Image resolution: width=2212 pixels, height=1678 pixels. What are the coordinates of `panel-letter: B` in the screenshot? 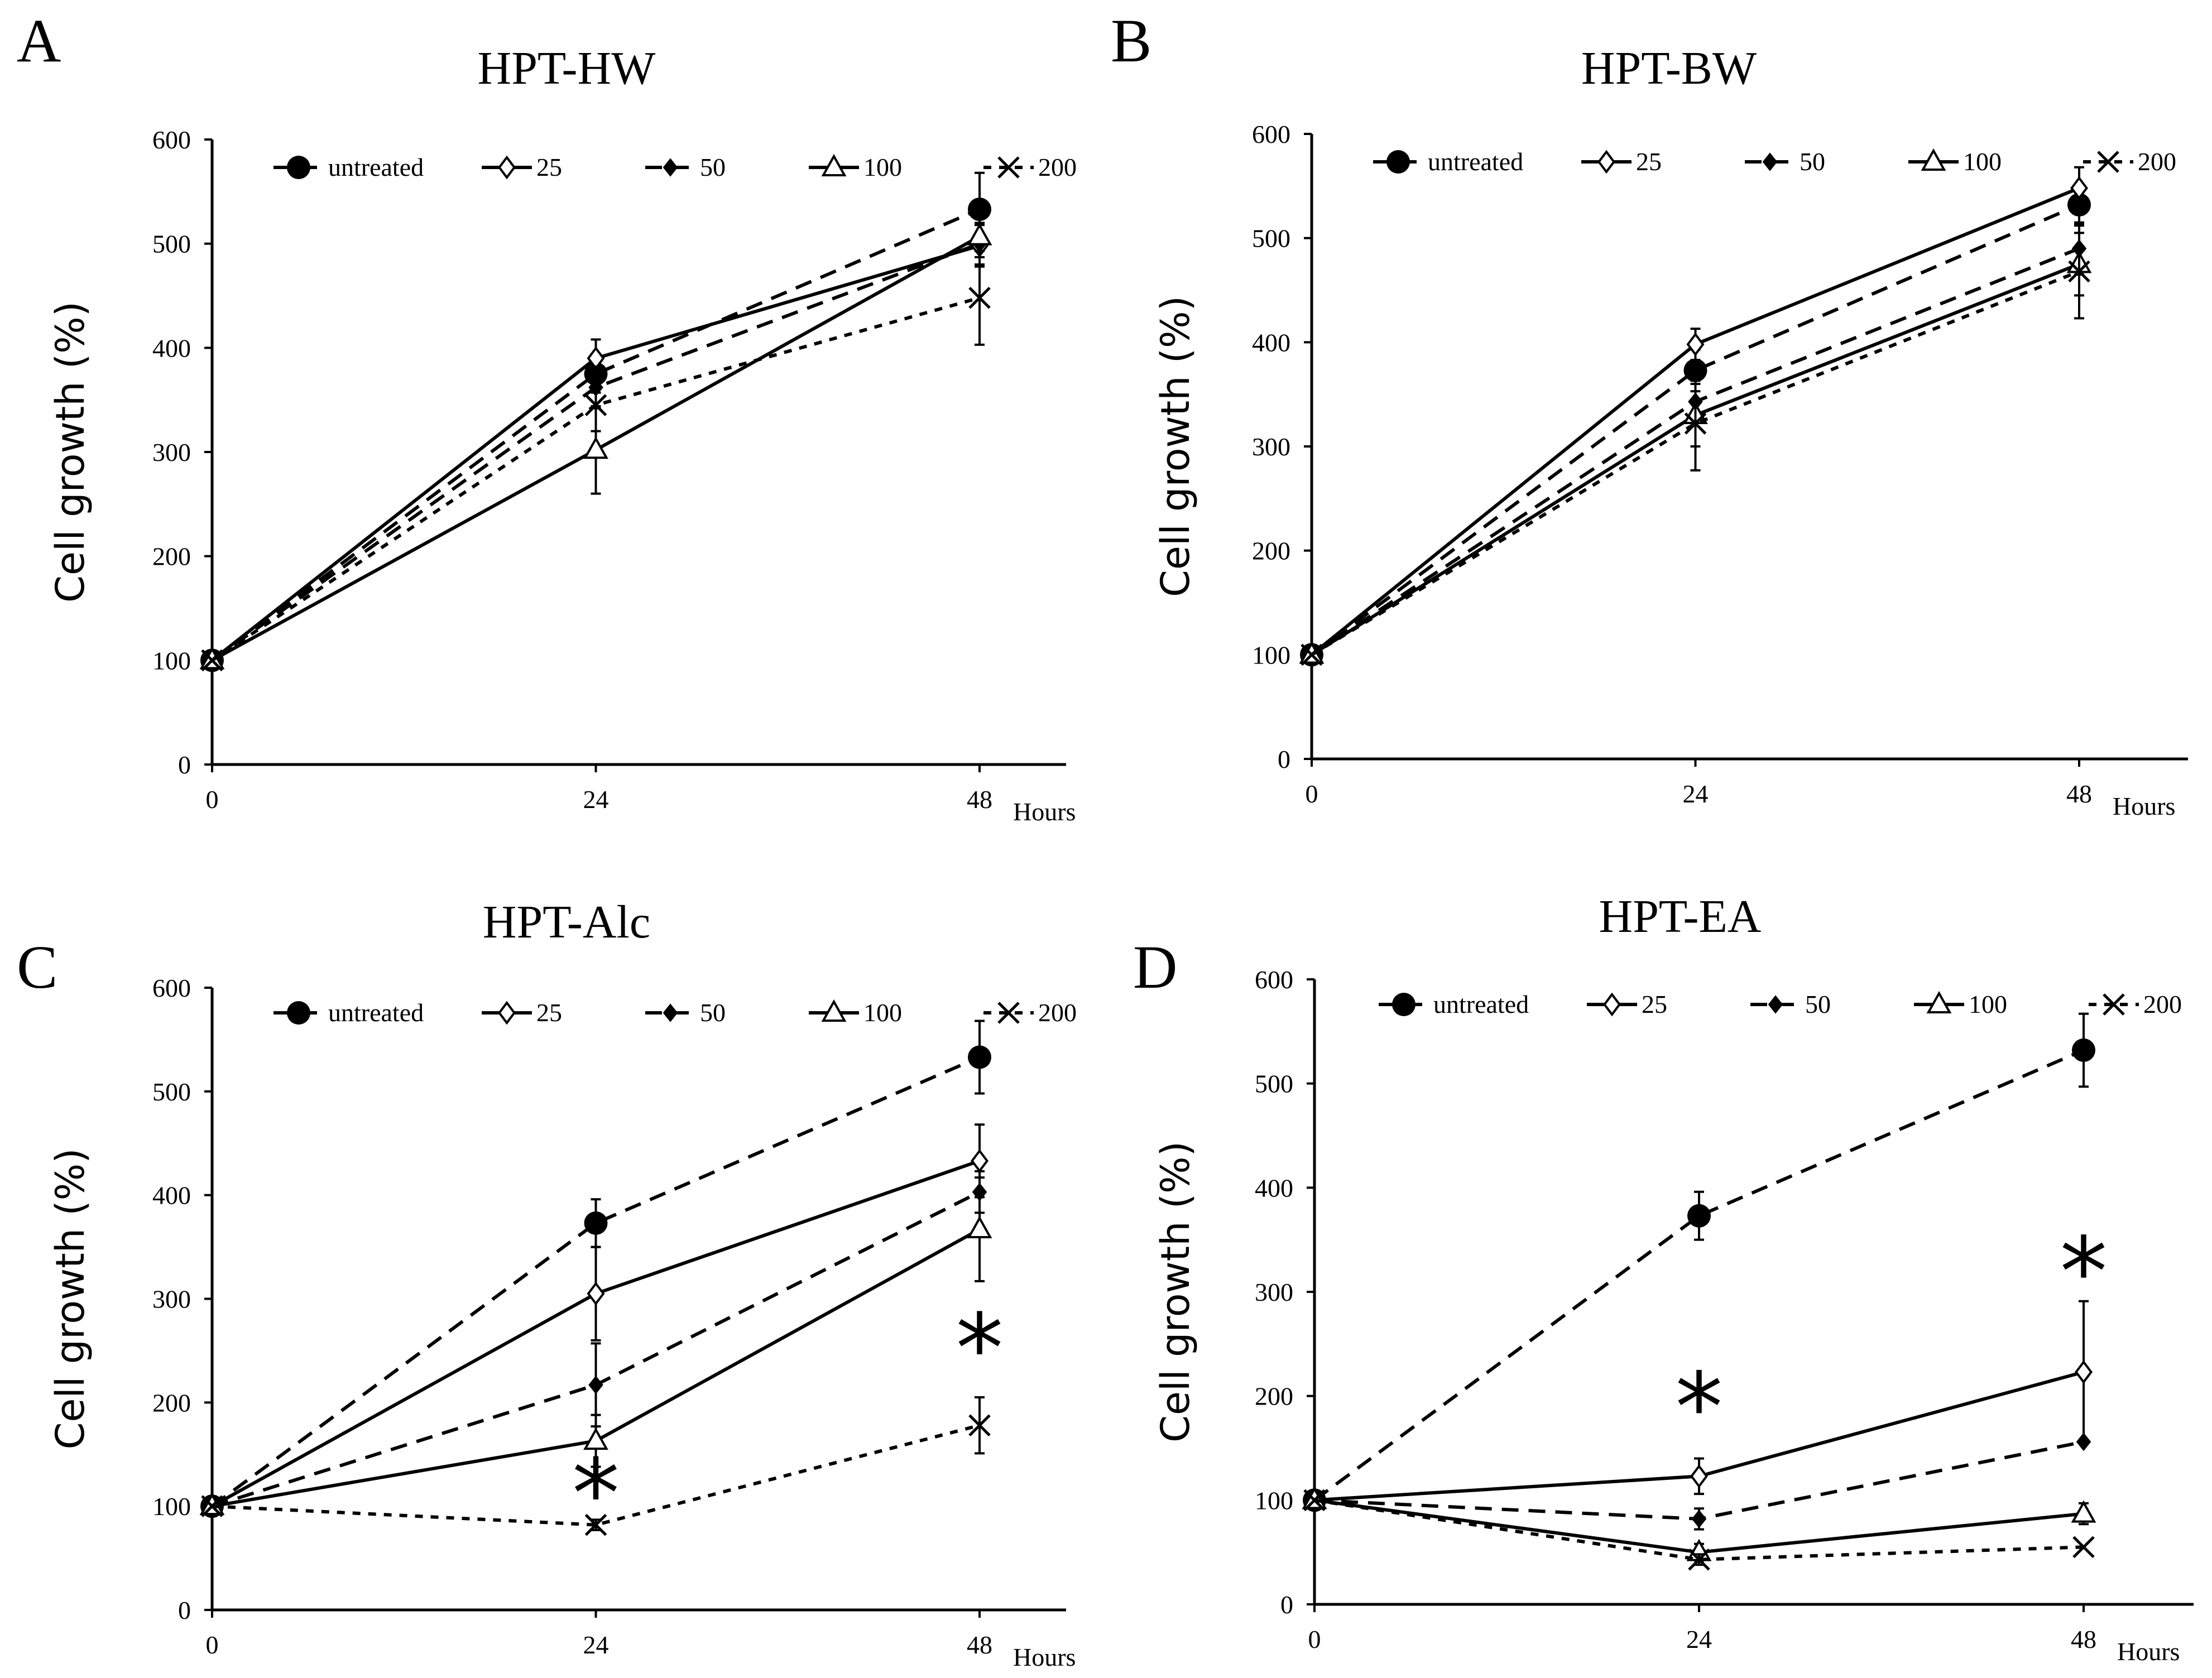 It's located at (1131, 41).